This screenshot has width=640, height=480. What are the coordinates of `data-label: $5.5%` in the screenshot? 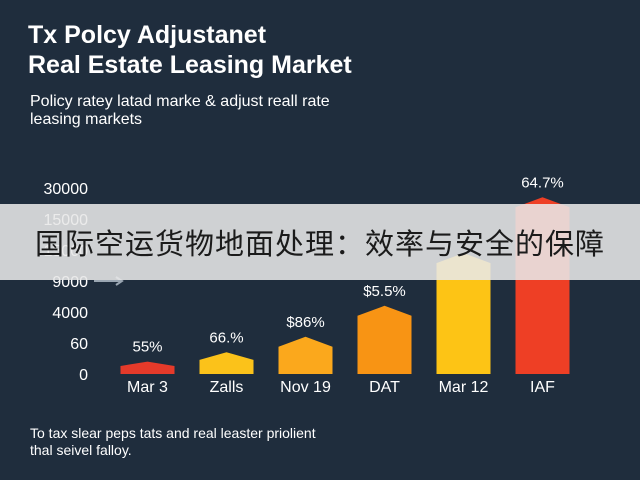 It's located at (384, 291).